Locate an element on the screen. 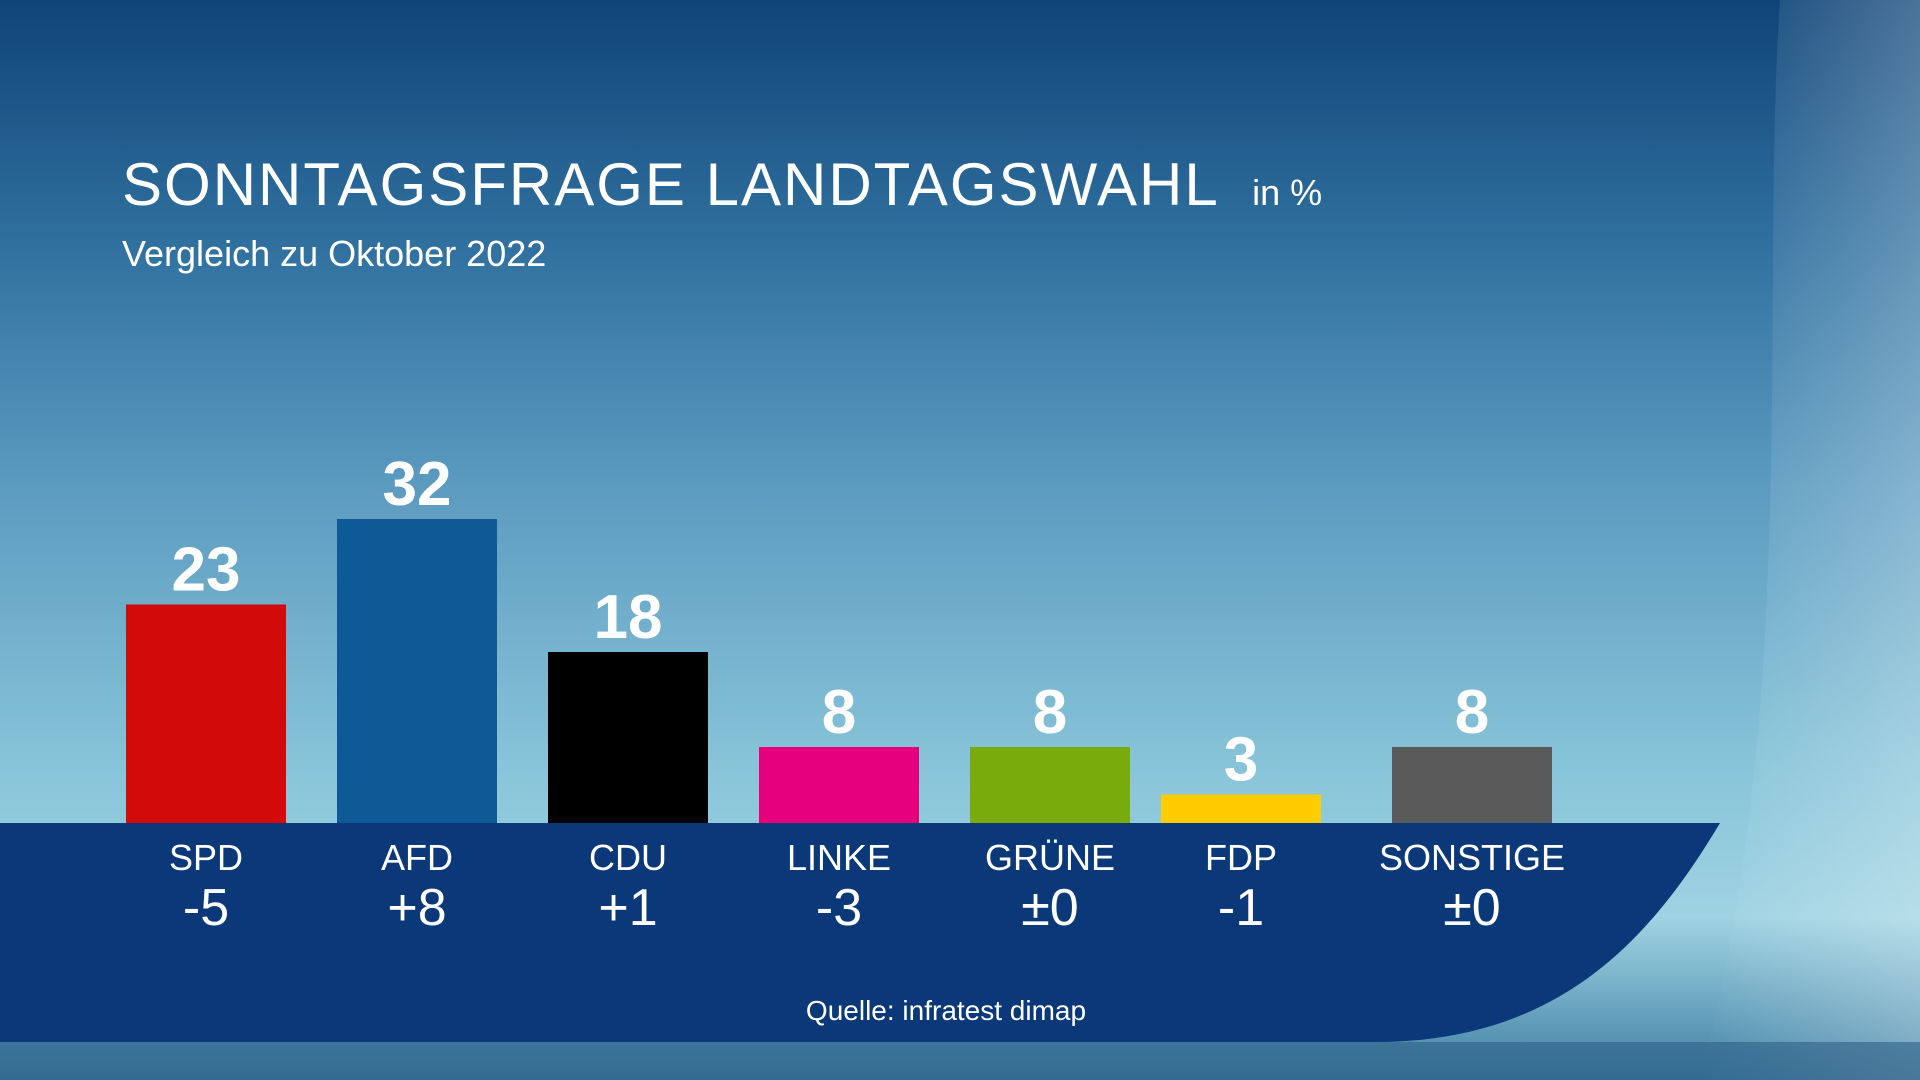 Image resolution: width=1920 pixels, height=1080 pixels. value-label: 18 is located at coordinates (628, 617).